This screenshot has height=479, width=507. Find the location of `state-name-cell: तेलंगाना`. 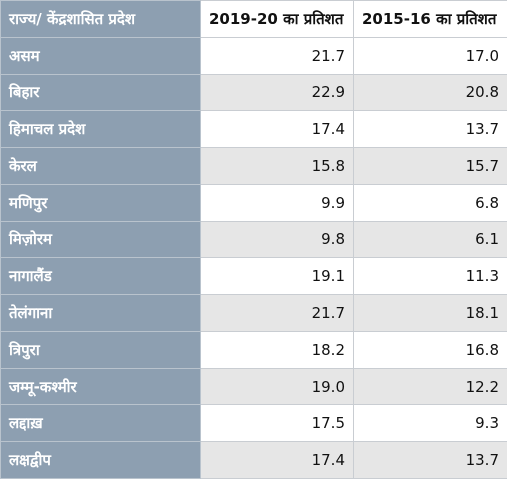

state-name-cell: तेलंगाना is located at coordinates (101, 313).